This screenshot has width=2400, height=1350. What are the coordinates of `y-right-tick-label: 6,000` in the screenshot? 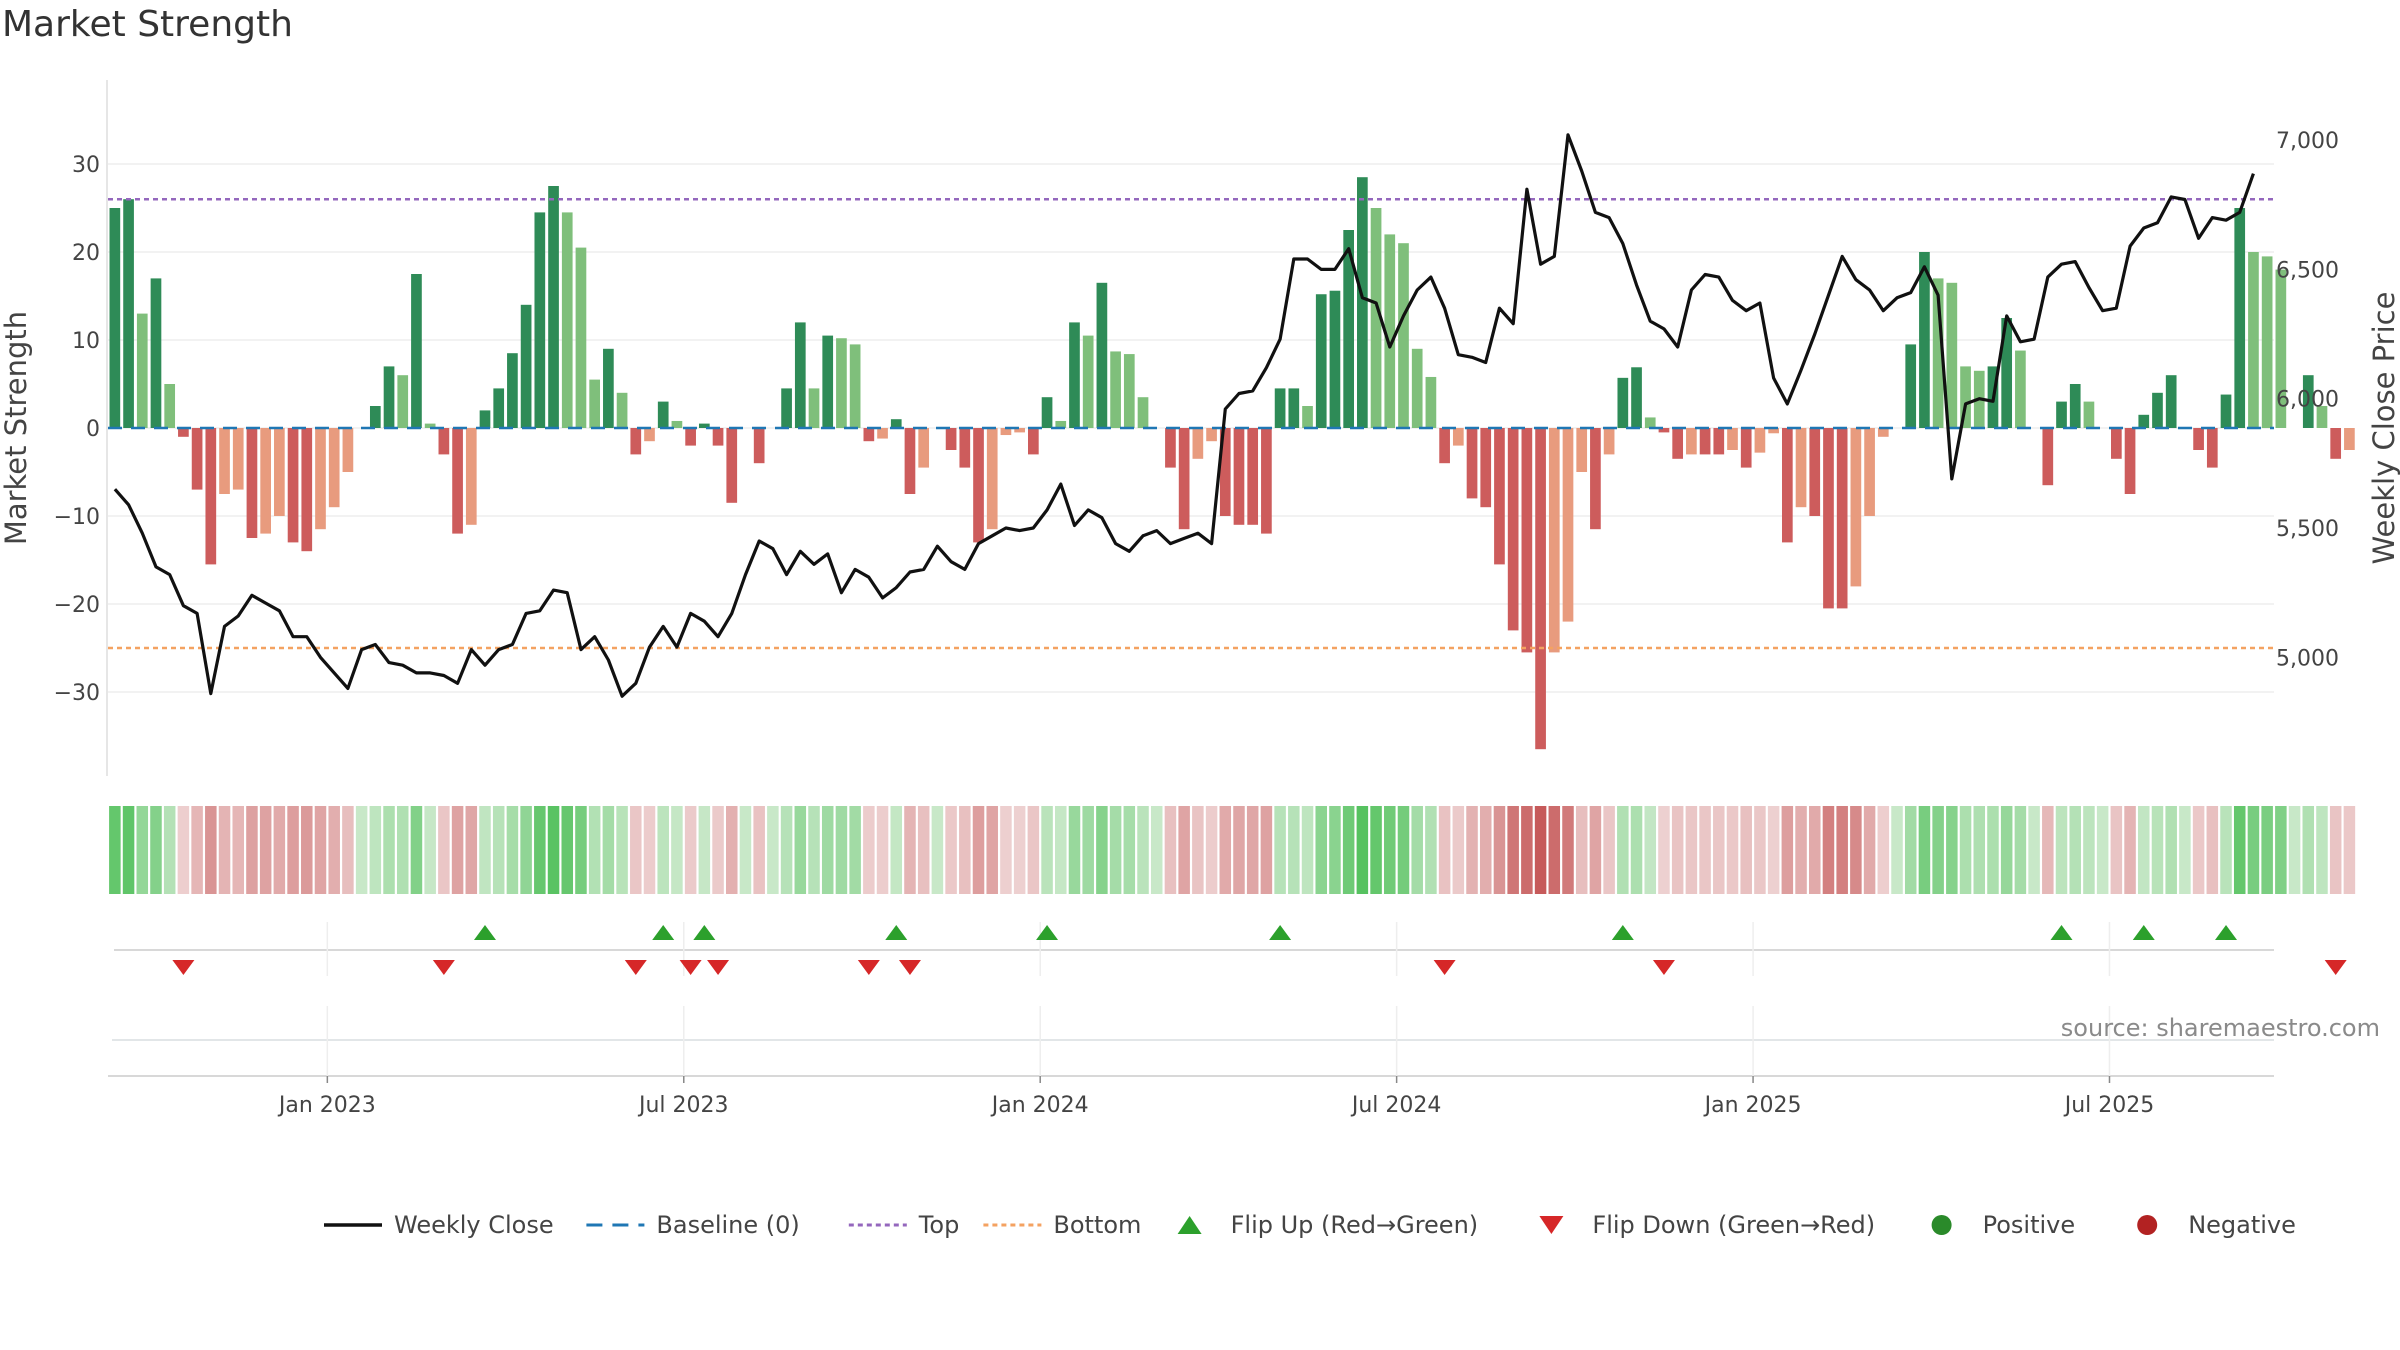 It's located at (2307, 400).